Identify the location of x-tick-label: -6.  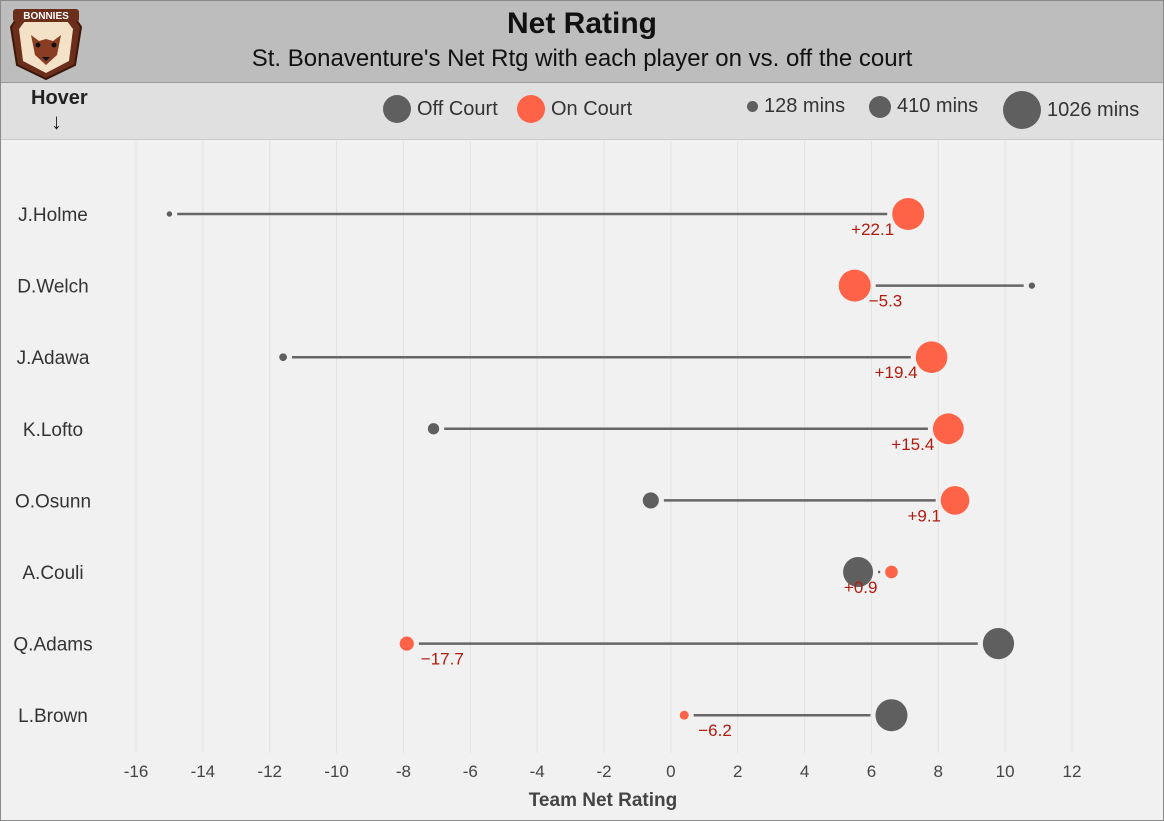
(470, 771).